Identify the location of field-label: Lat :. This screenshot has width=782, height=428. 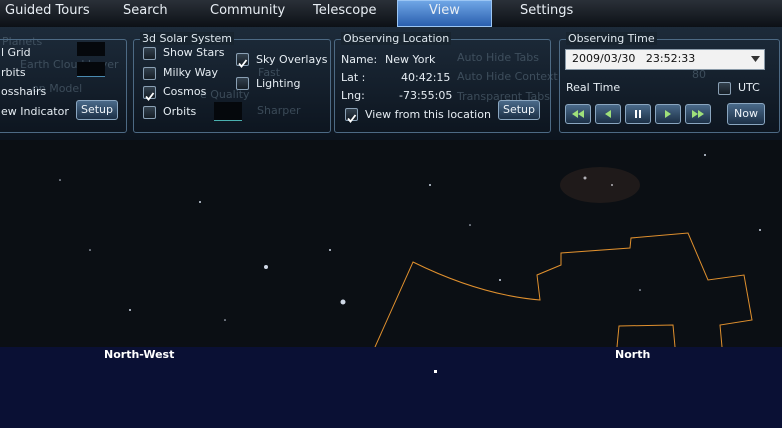
(353, 77).